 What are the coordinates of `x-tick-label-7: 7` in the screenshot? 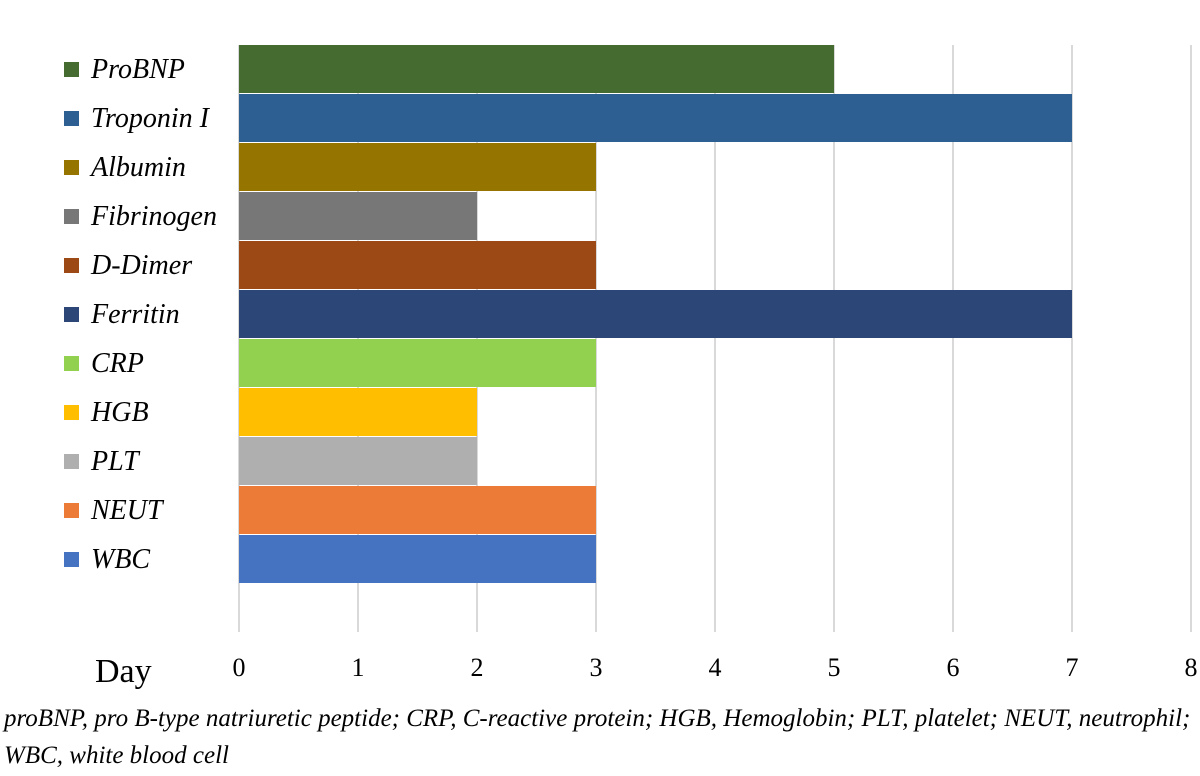 It's located at (1072, 667).